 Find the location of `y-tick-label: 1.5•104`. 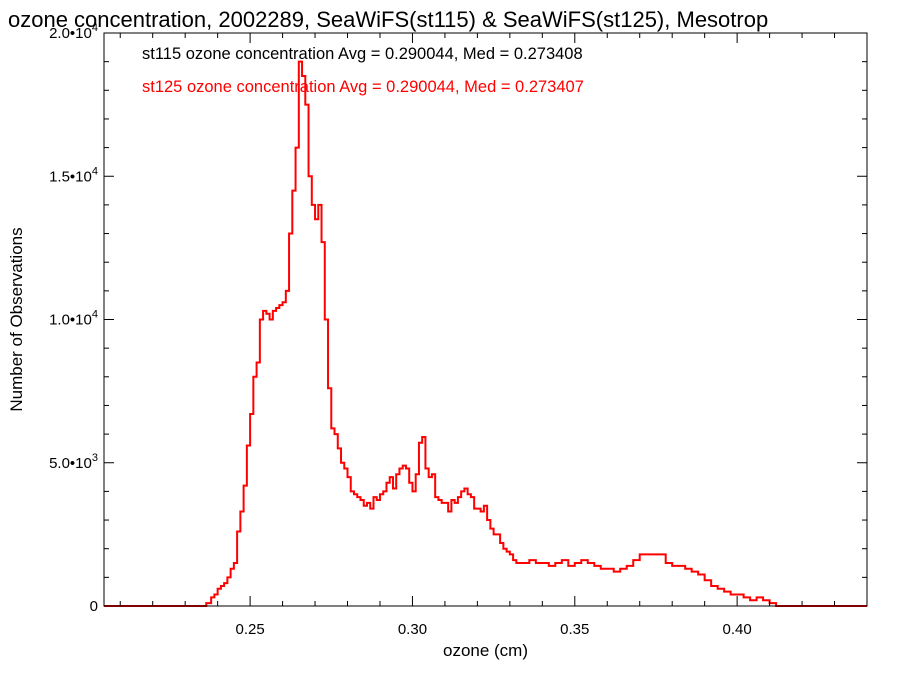

y-tick-label: 1.5•104 is located at coordinates (73, 175).